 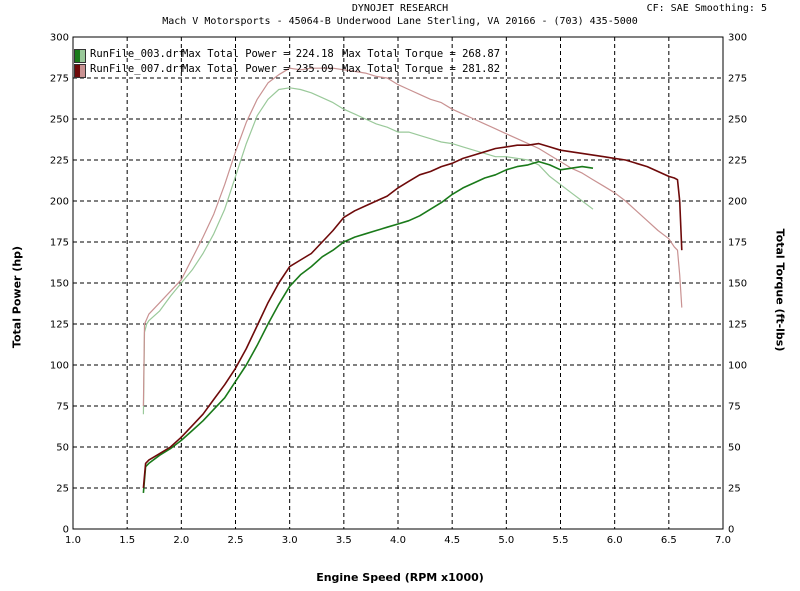 What do you see at coordinates (59, 202) in the screenshot?
I see `y-tick-label-left: 200` at bounding box center [59, 202].